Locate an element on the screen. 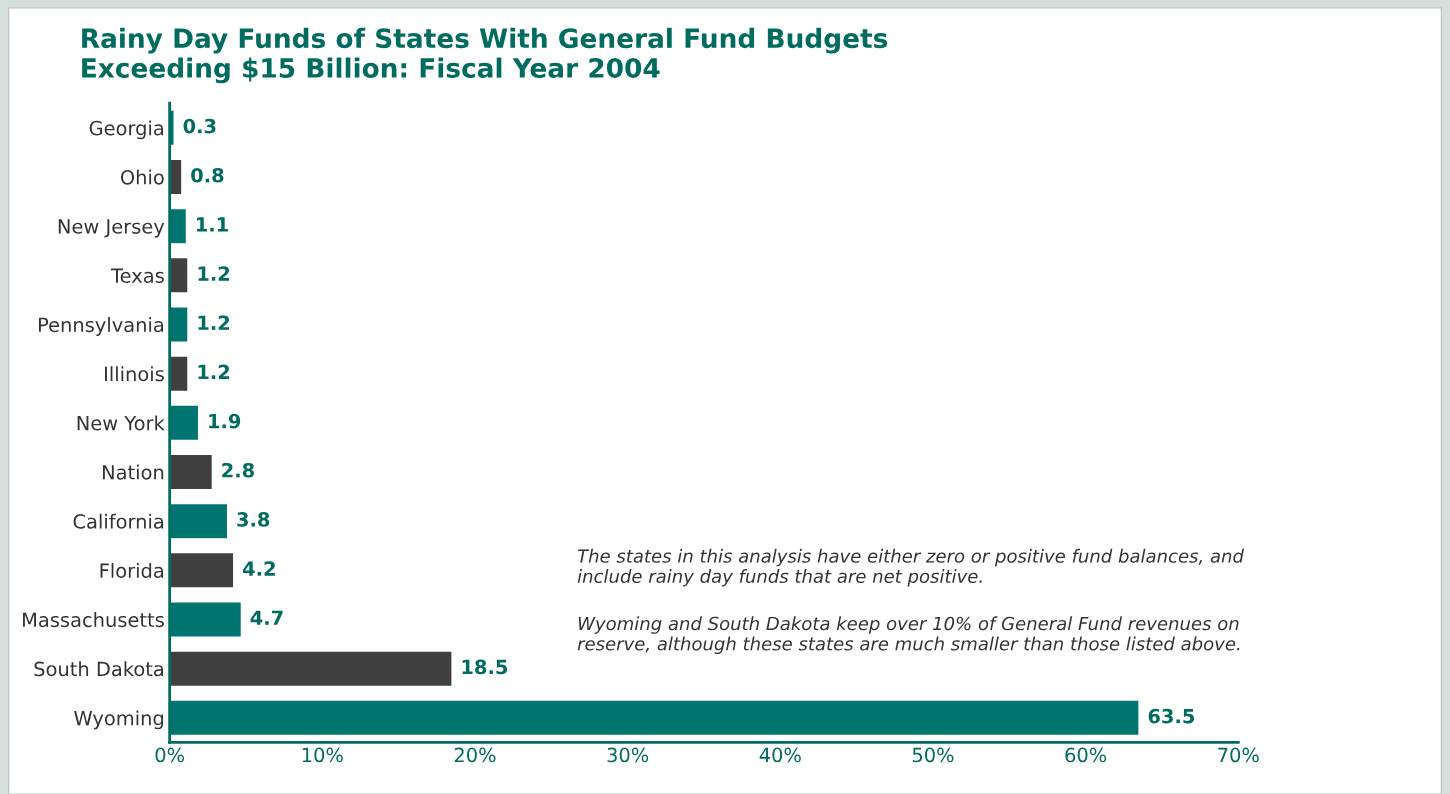 This screenshot has width=1450, height=794. data-label: 63.5 is located at coordinates (1171, 716).